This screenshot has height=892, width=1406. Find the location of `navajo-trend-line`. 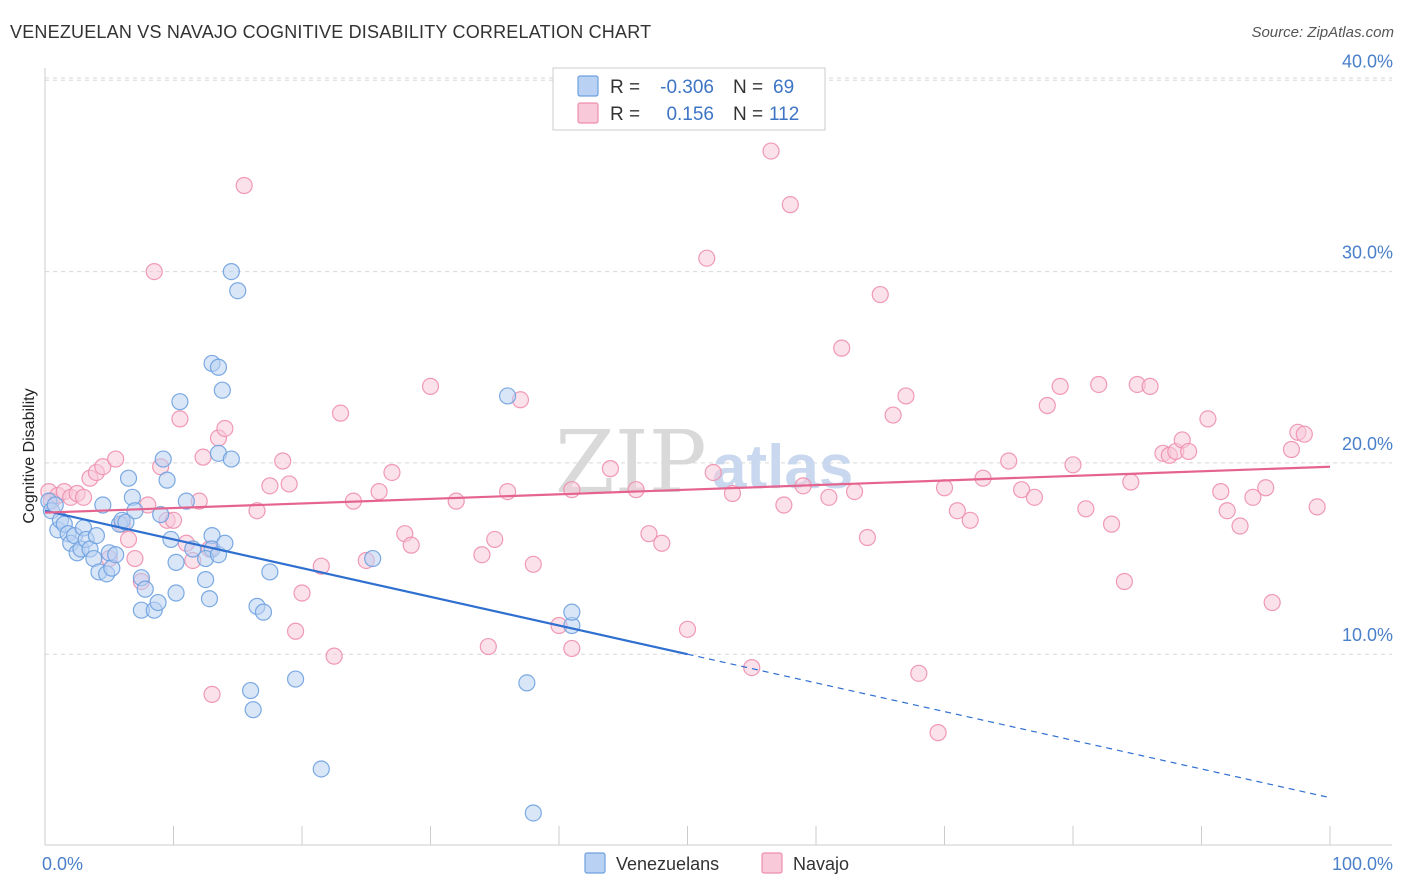

navajo-trend-line is located at coordinates (687, 489).